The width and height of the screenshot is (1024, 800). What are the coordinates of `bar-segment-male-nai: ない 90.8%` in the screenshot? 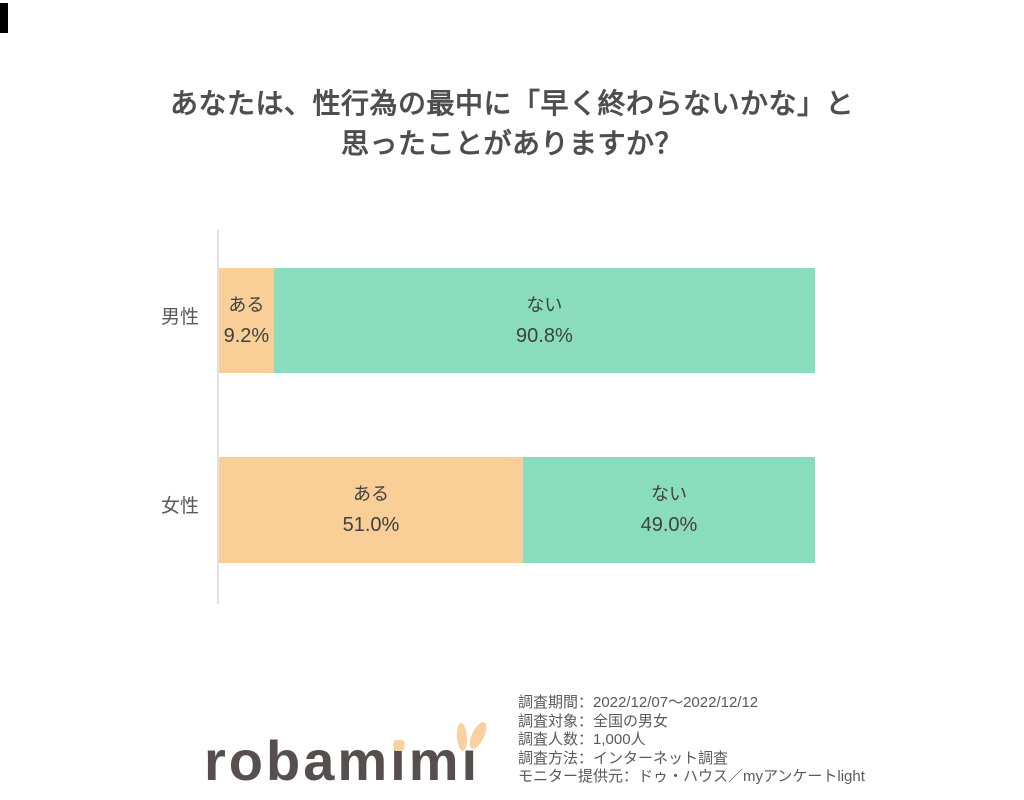 It's located at (544, 320).